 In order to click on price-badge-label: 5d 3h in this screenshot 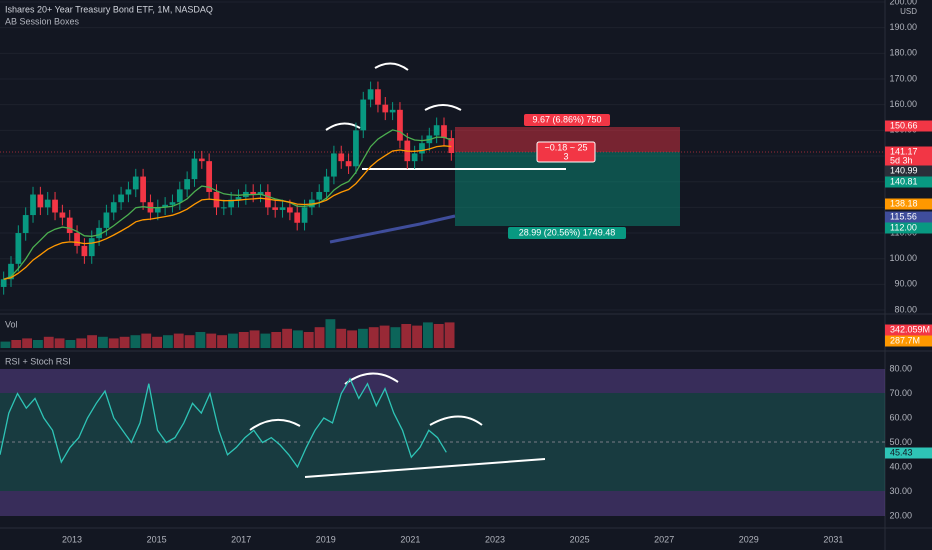, I will do `click(901, 160)`.